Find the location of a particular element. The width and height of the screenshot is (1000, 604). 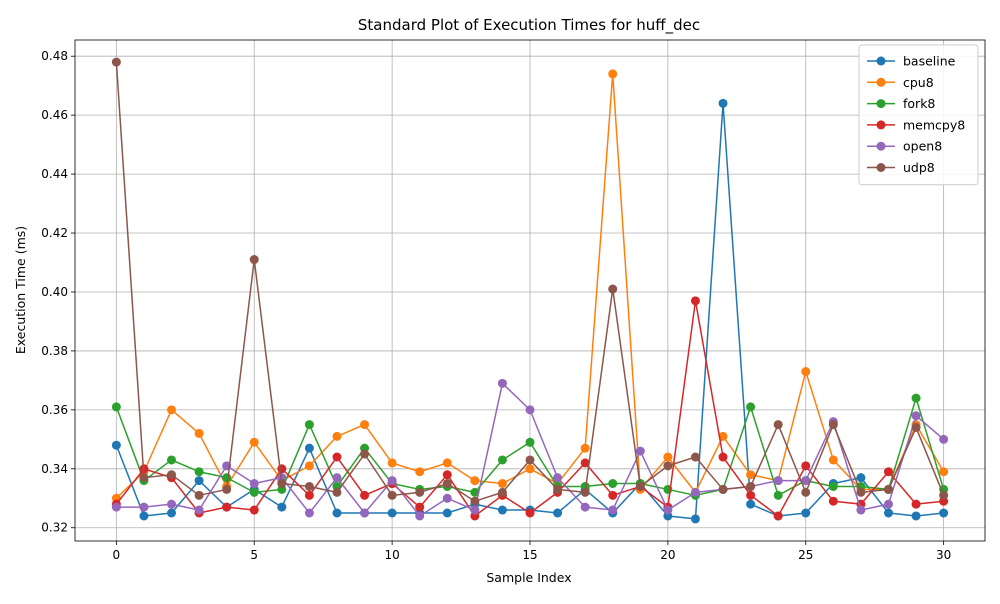

y-tick-label: 0.40 is located at coordinates (54, 292).